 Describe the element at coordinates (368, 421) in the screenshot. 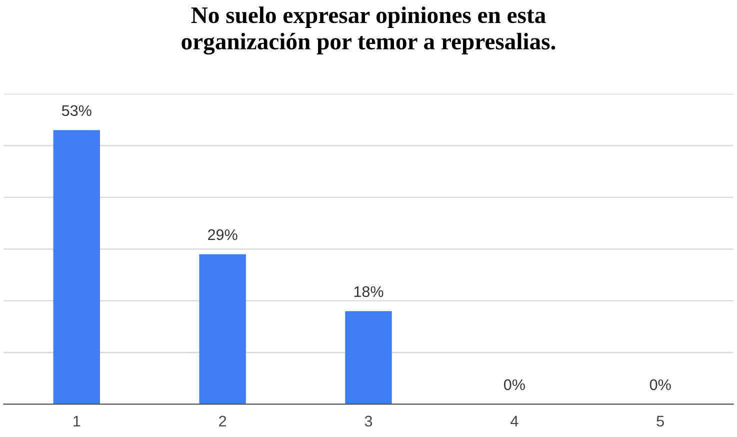

I see `x-tick-label: 3` at that location.